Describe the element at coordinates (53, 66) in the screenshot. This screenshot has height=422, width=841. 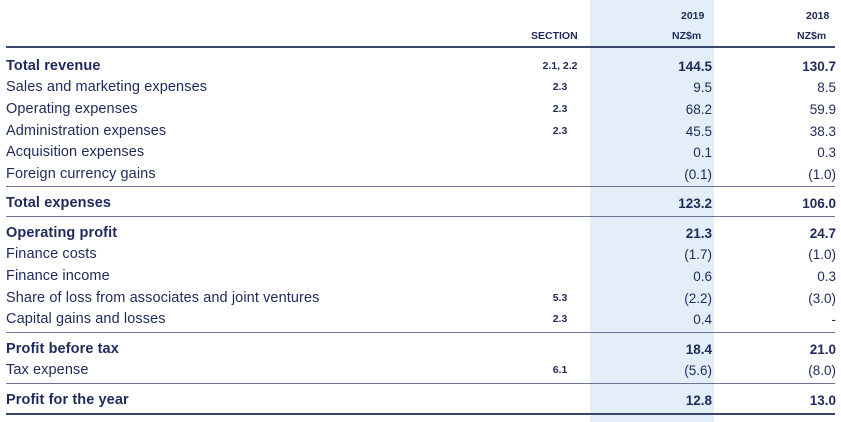
I see `row-label: Total revenue` at that location.